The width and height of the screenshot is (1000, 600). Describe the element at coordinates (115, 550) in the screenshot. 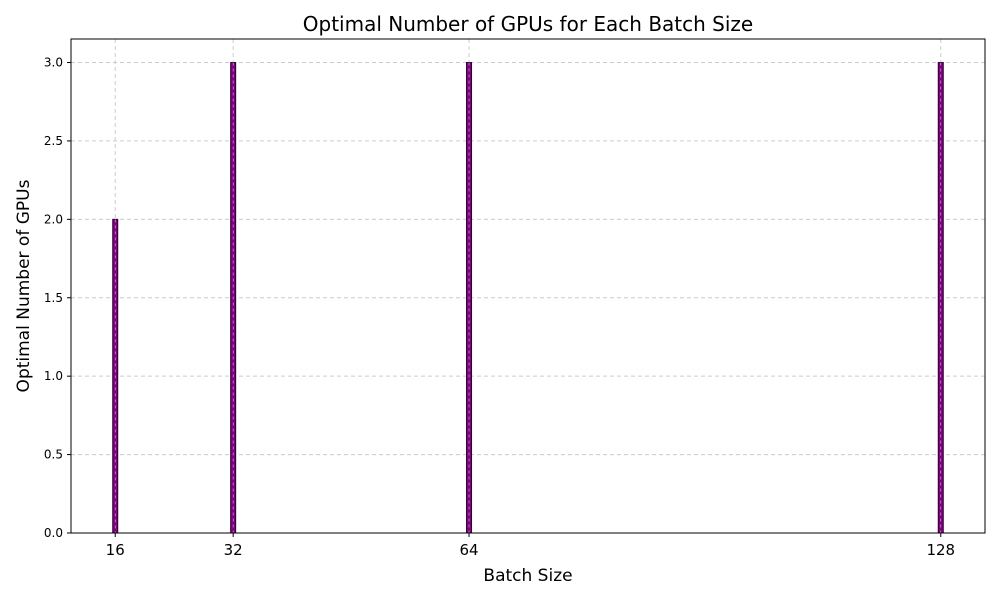

I see `x-tick-label: 16` at that location.